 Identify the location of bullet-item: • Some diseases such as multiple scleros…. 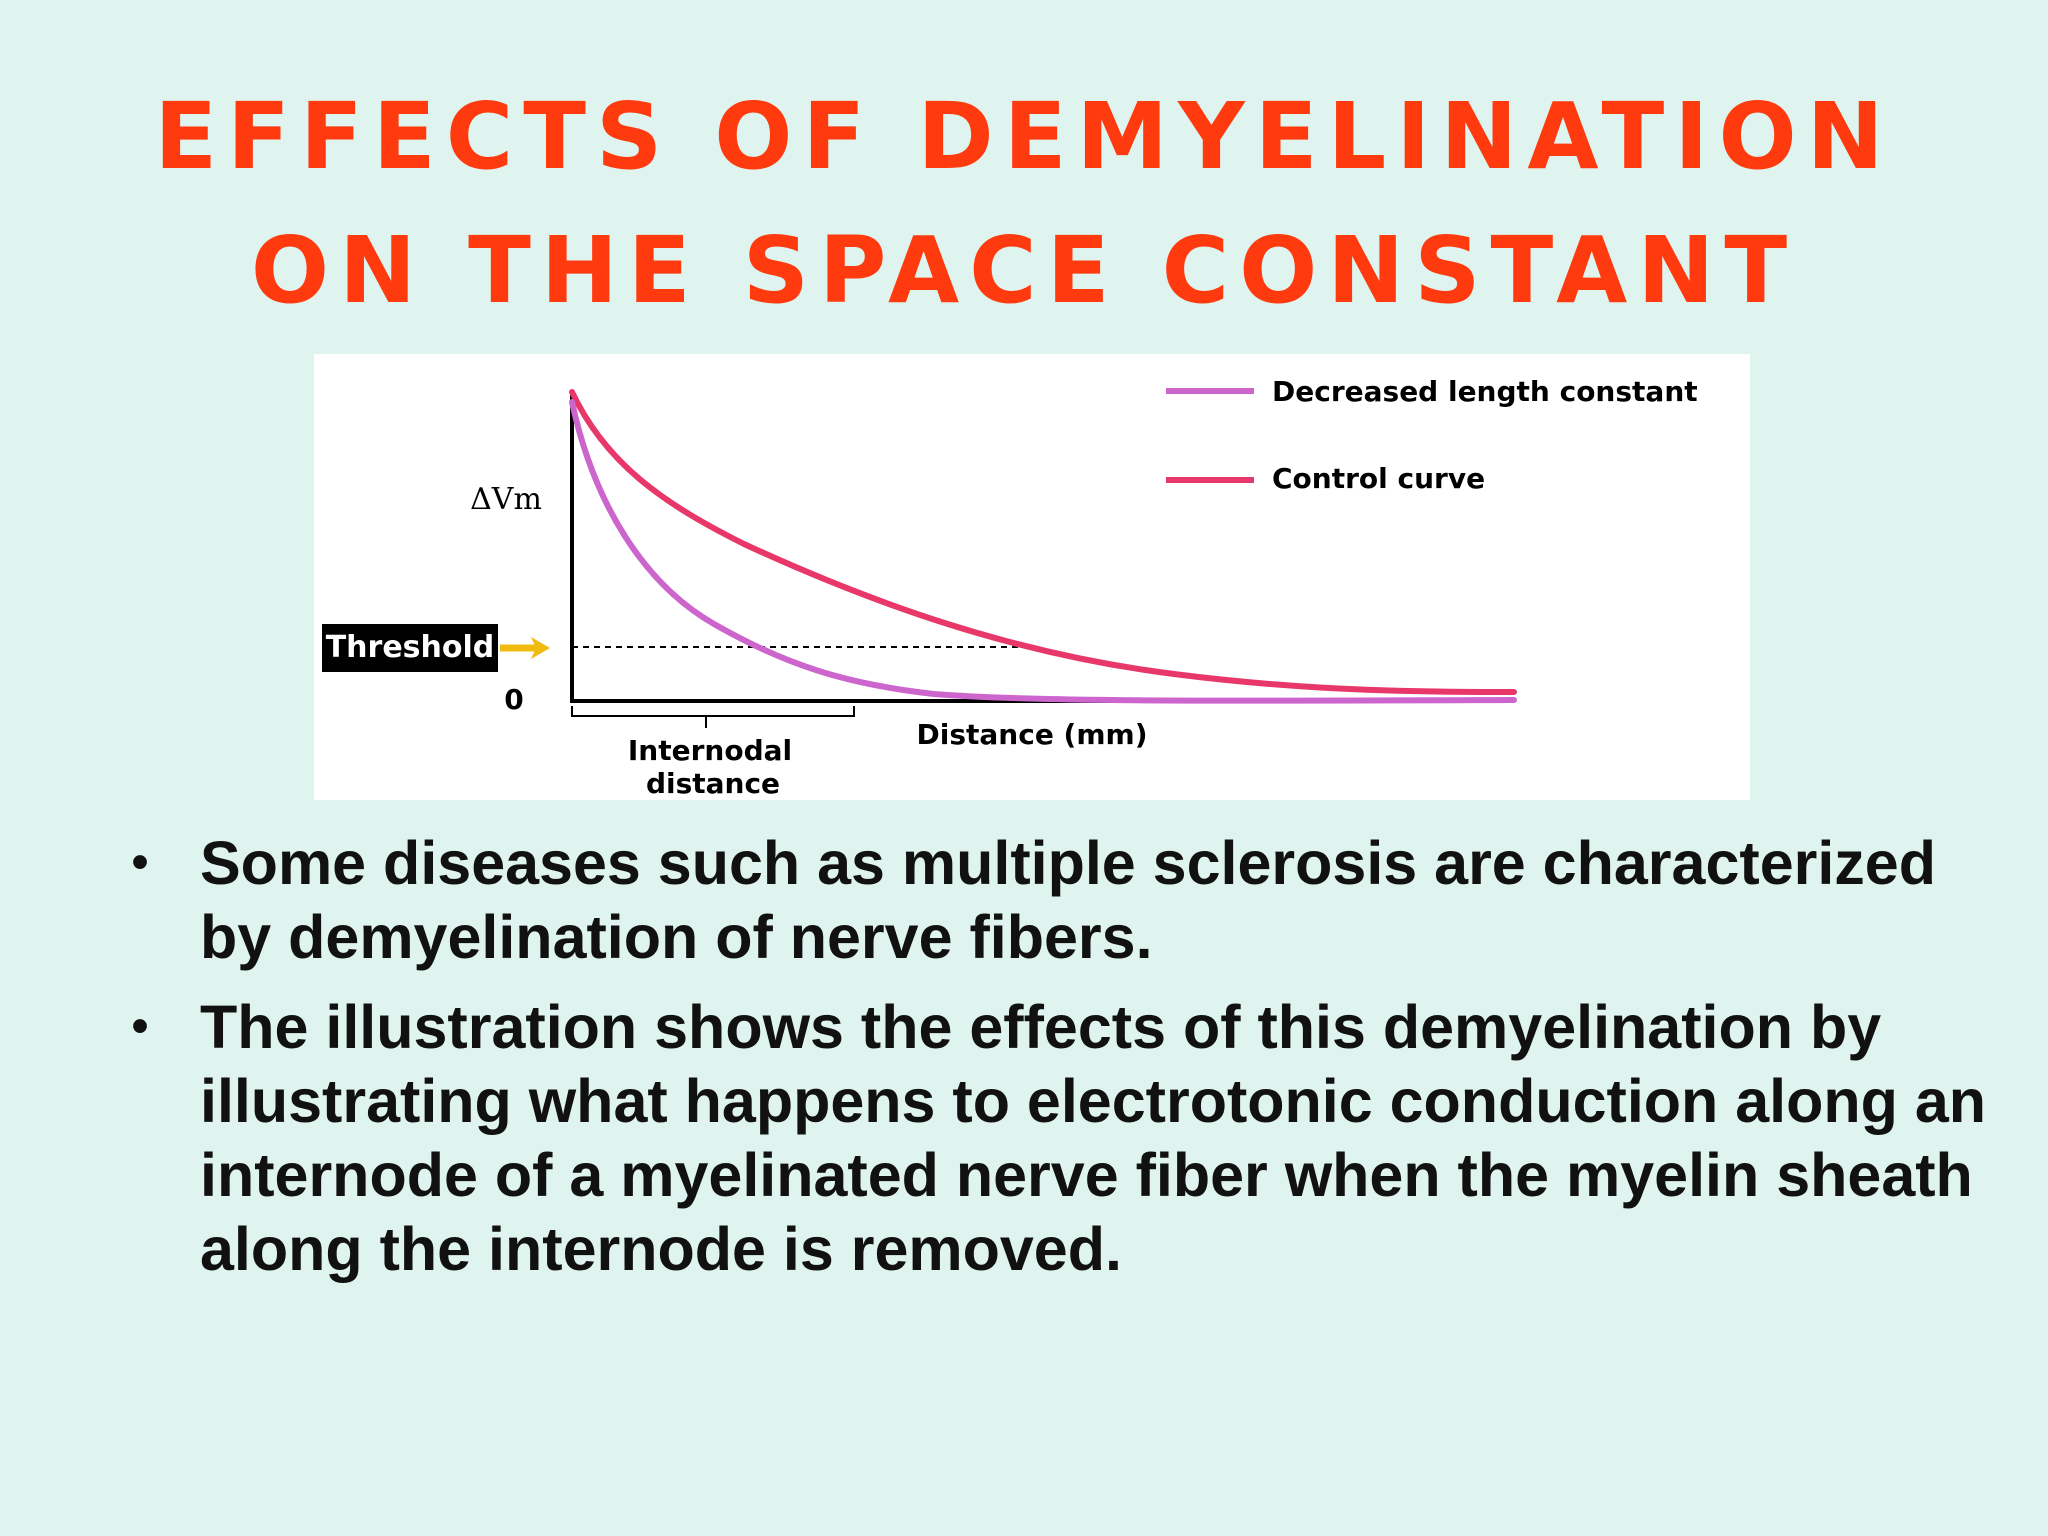
(1060, 900).